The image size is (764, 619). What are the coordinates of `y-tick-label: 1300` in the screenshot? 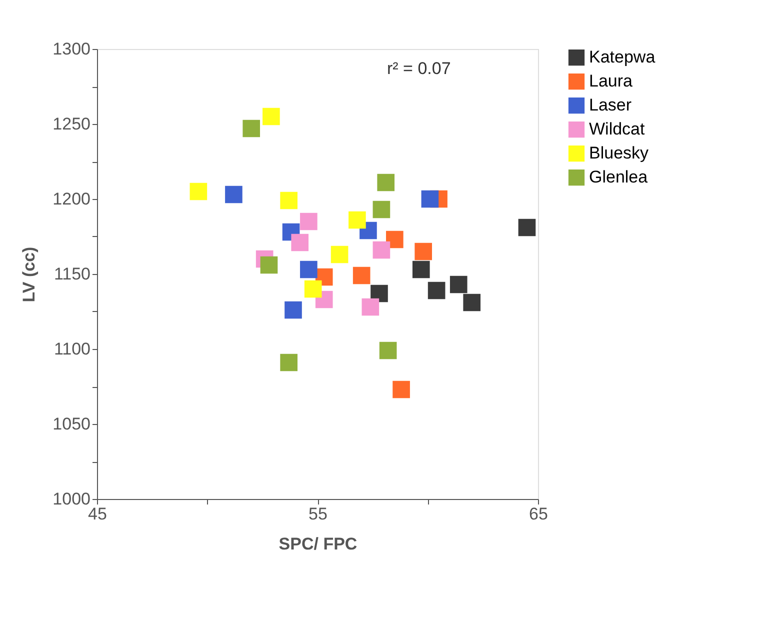 It's located at (71, 49).